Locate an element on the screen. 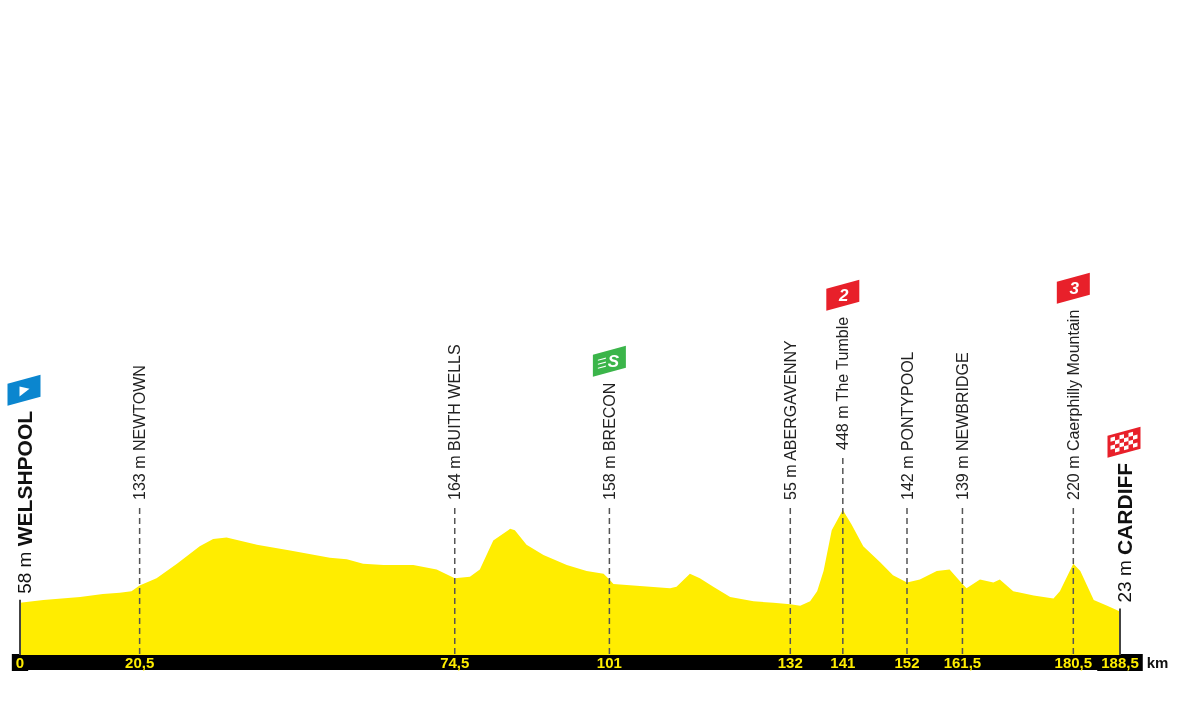 The image size is (1200, 725). x-tick-label: 161,5 is located at coordinates (962, 662).